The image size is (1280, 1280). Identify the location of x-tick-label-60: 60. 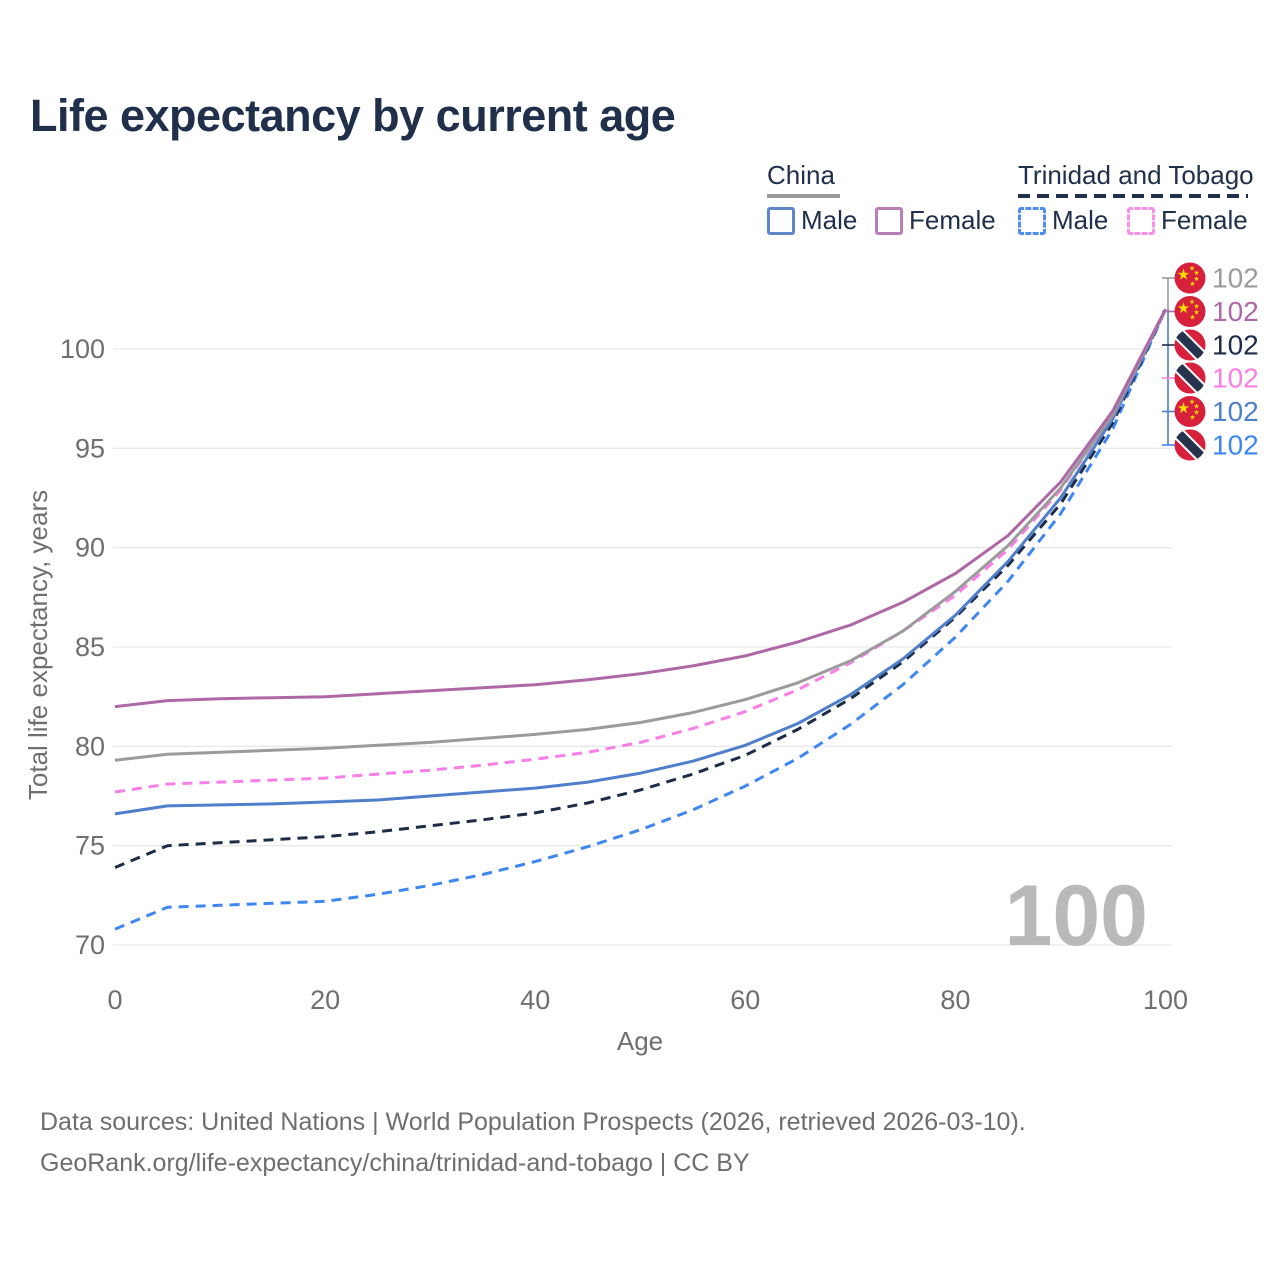
(745, 1000).